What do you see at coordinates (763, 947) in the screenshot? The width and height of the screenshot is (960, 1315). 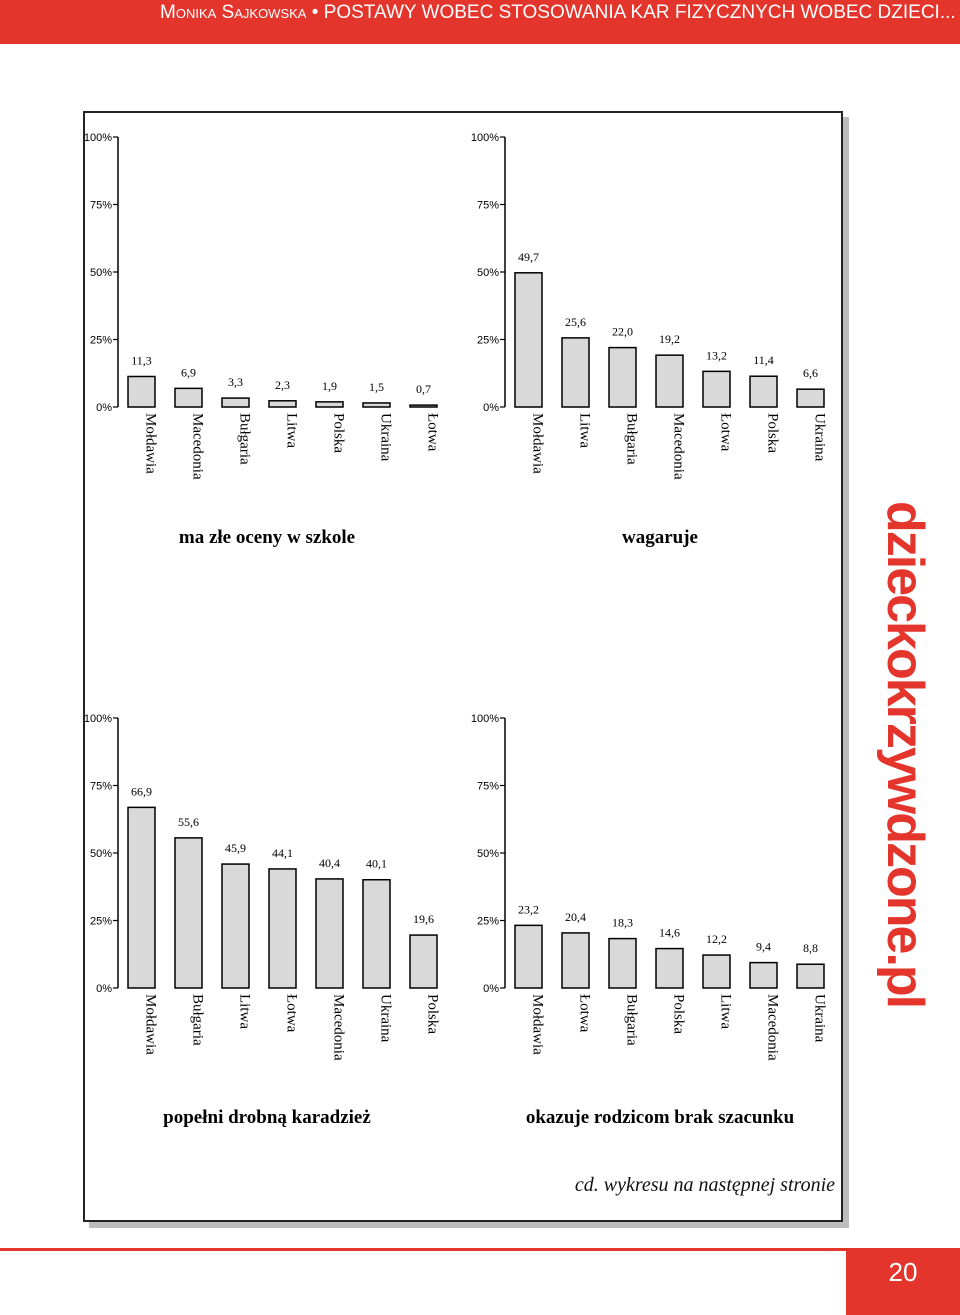 I see `data-label: 9,4` at bounding box center [763, 947].